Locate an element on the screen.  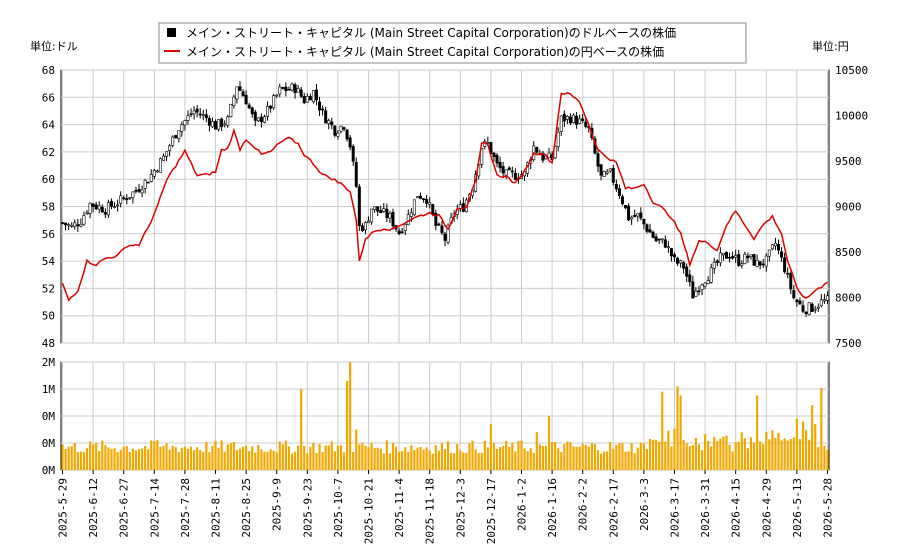
x-tick-label: 2026-5-13 is located at coordinates (797, 508).